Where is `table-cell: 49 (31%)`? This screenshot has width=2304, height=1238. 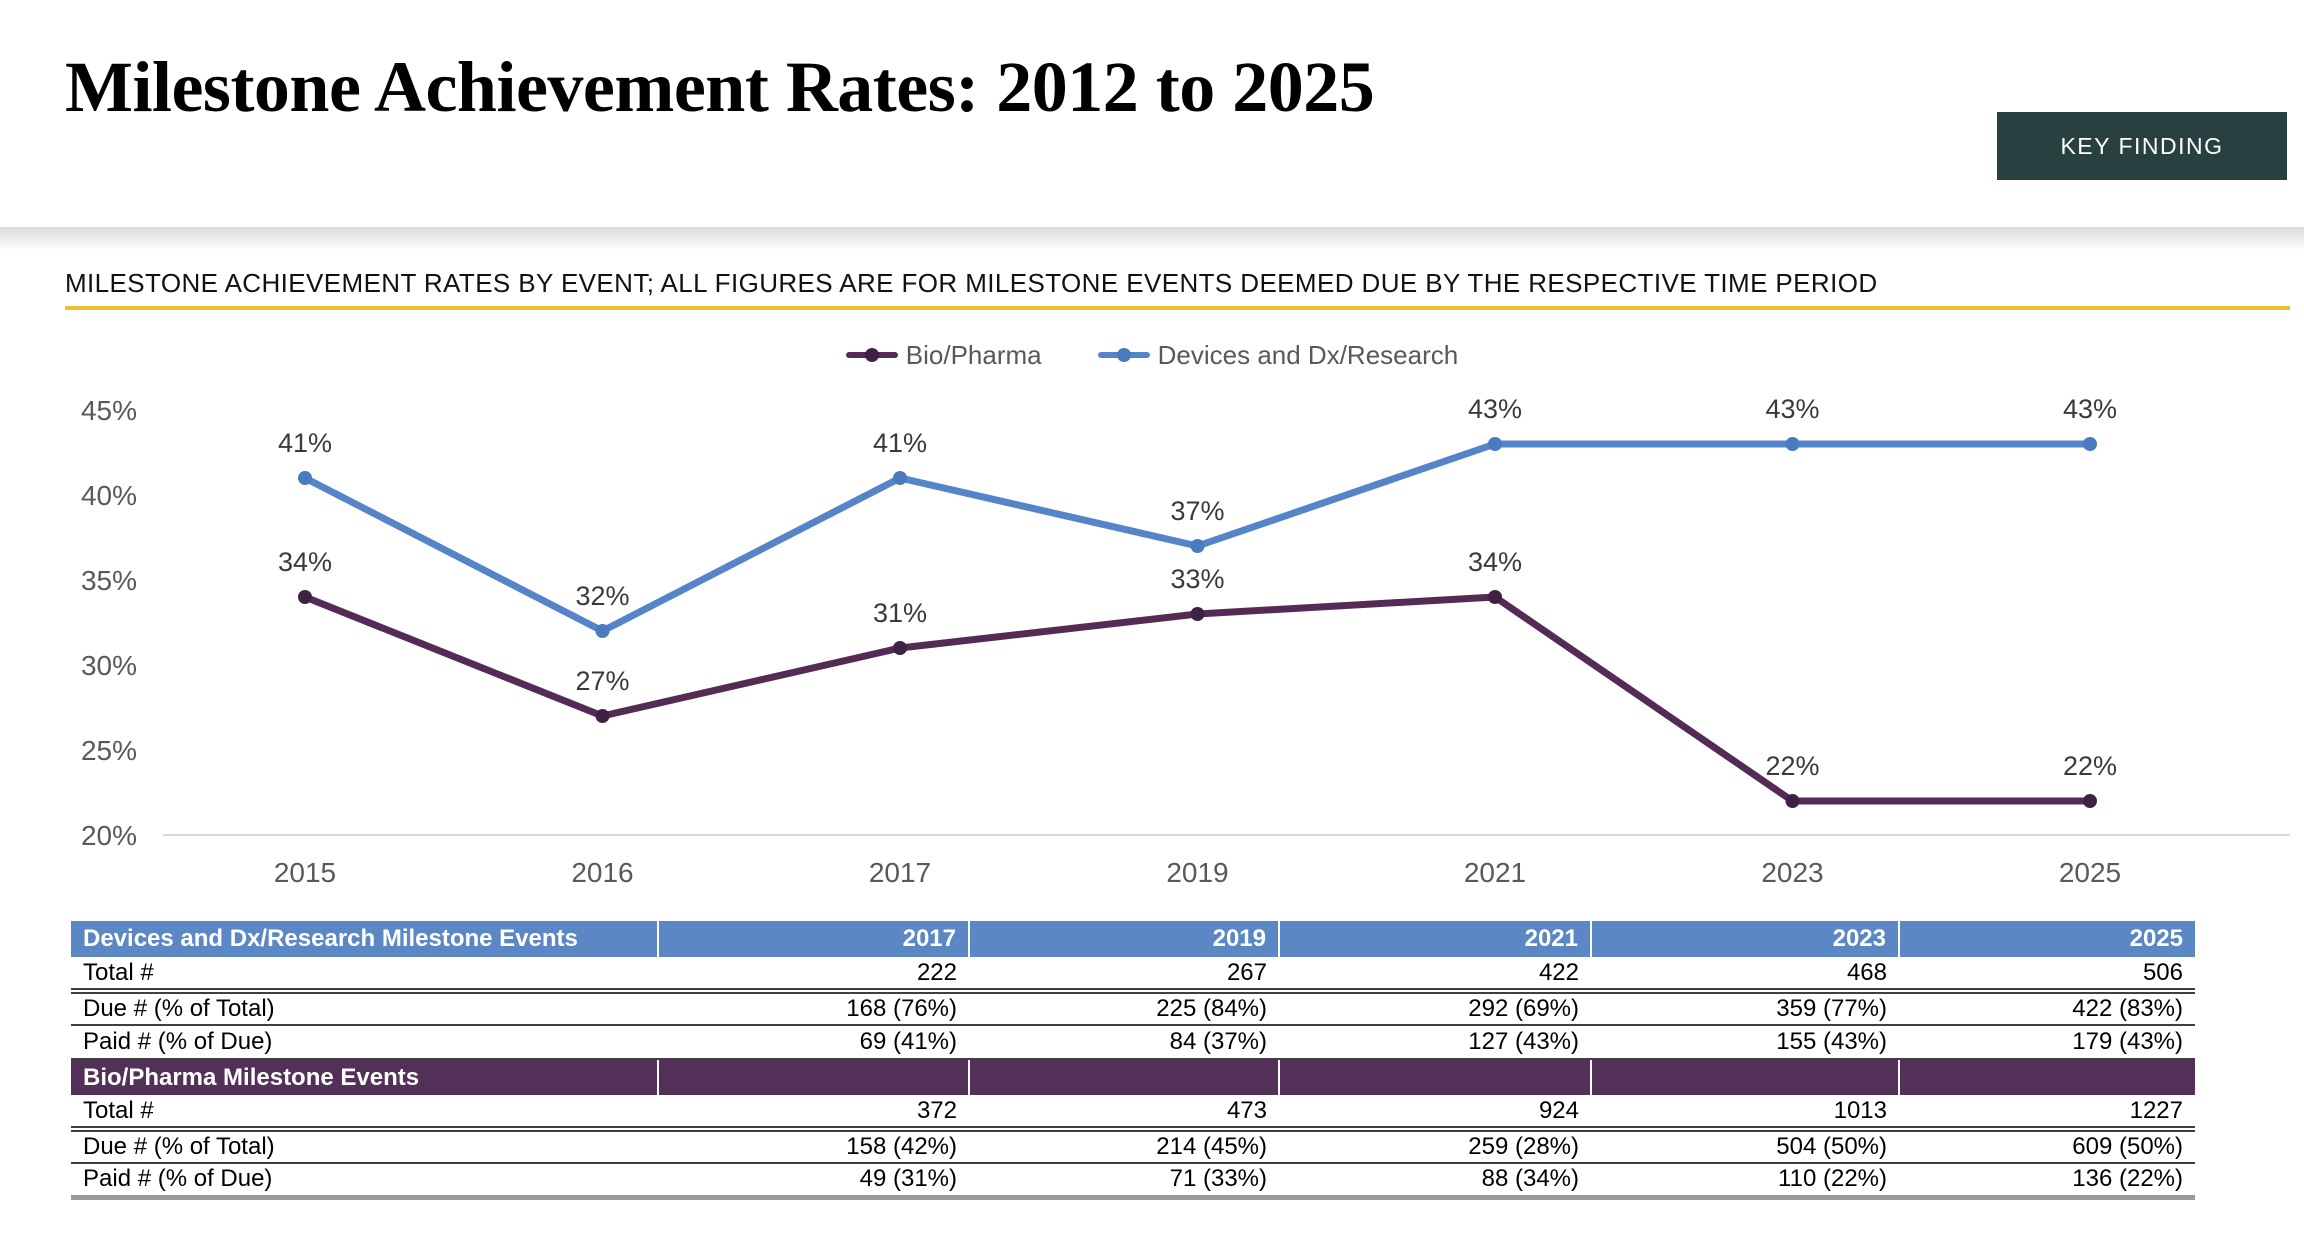 table-cell: 49 (31%) is located at coordinates (813, 1181).